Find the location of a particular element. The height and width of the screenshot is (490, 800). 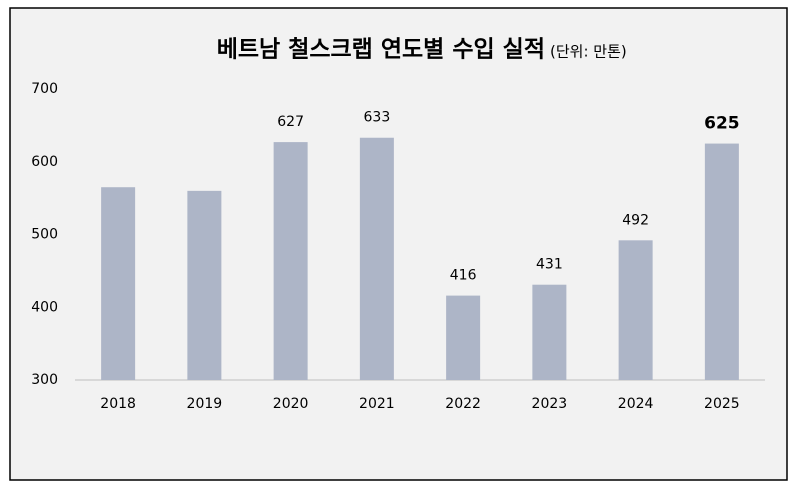

y-tick-label: 300 is located at coordinates (44, 380).